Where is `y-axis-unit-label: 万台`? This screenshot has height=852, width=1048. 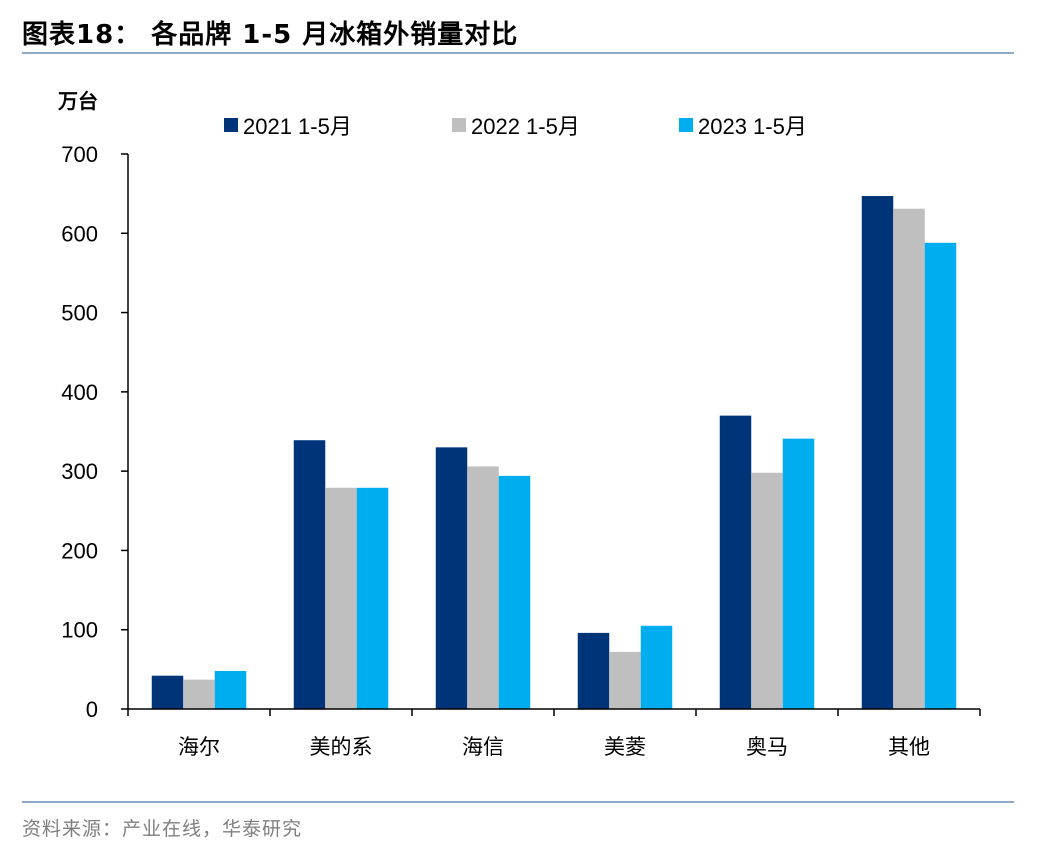
y-axis-unit-label: 万台 is located at coordinates (77, 101).